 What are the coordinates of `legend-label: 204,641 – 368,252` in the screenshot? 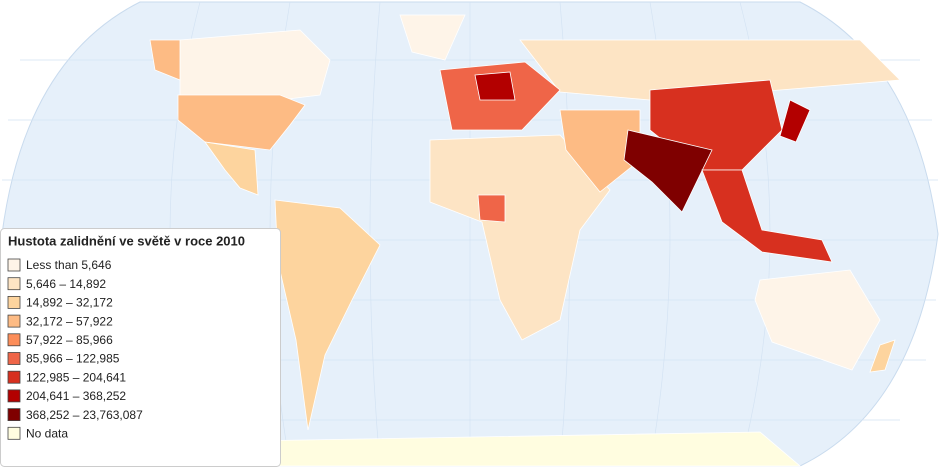 It's located at (76, 396).